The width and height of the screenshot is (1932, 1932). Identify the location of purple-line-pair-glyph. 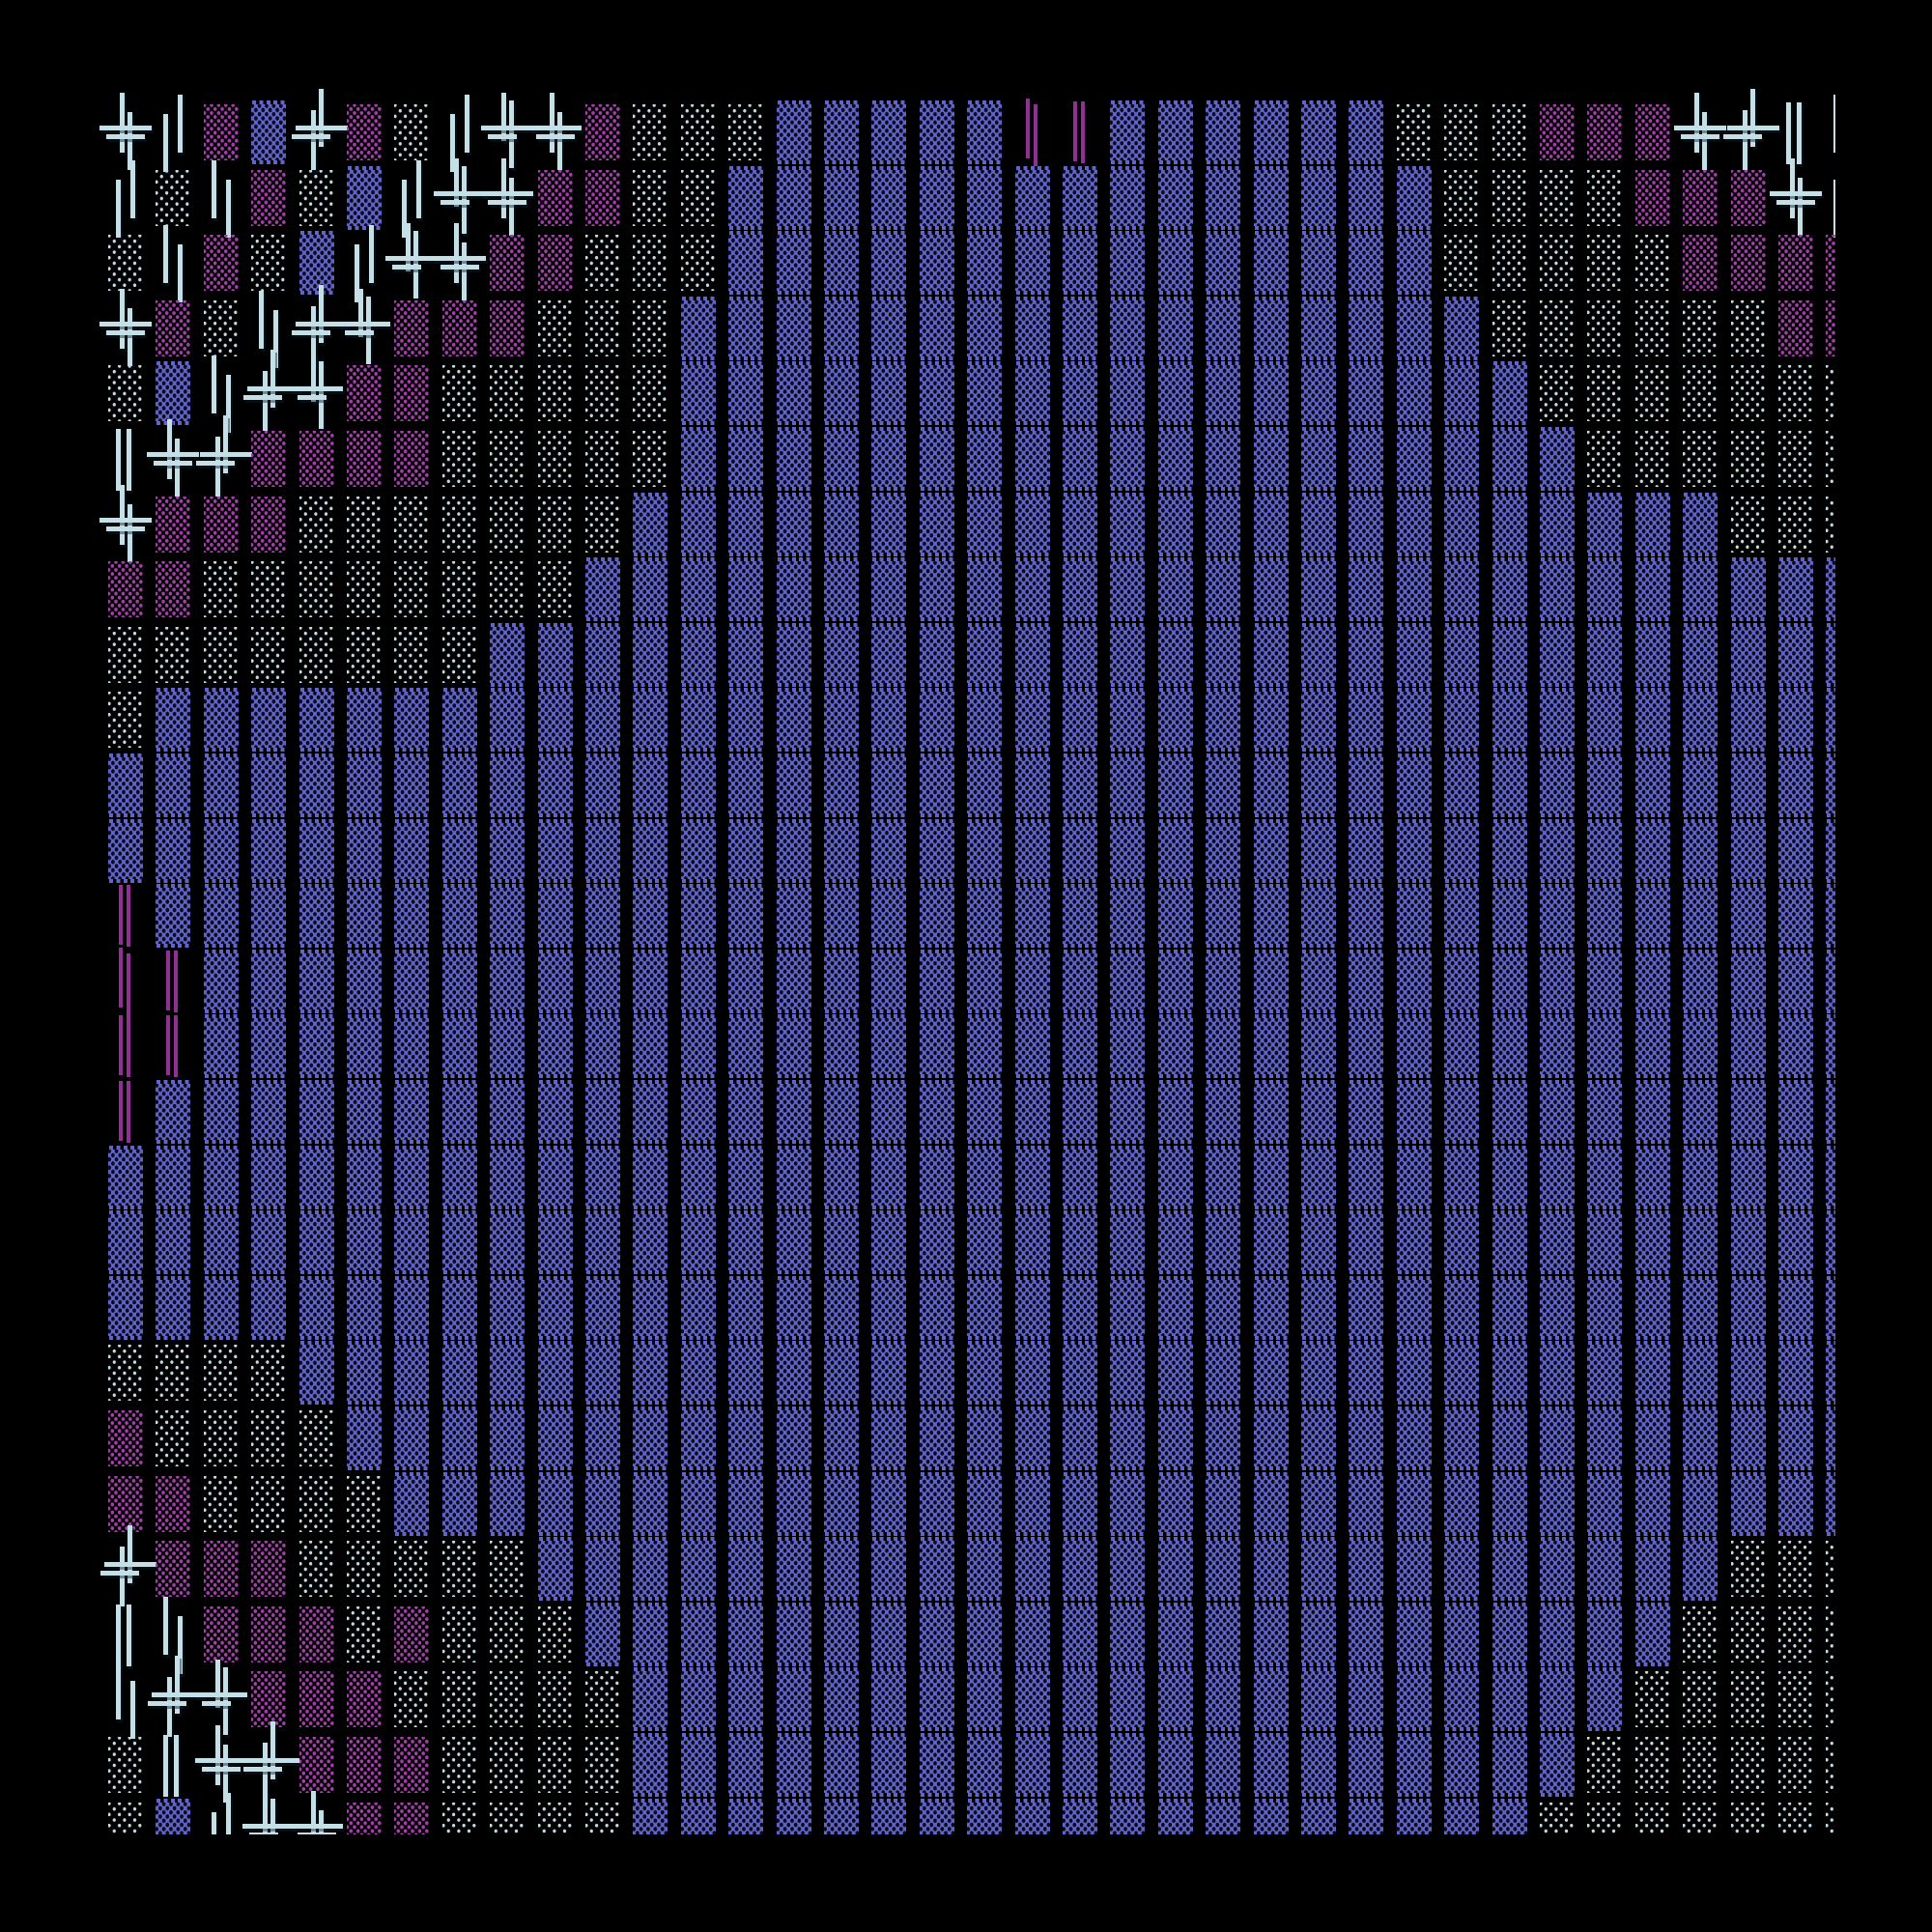
(125, 916).